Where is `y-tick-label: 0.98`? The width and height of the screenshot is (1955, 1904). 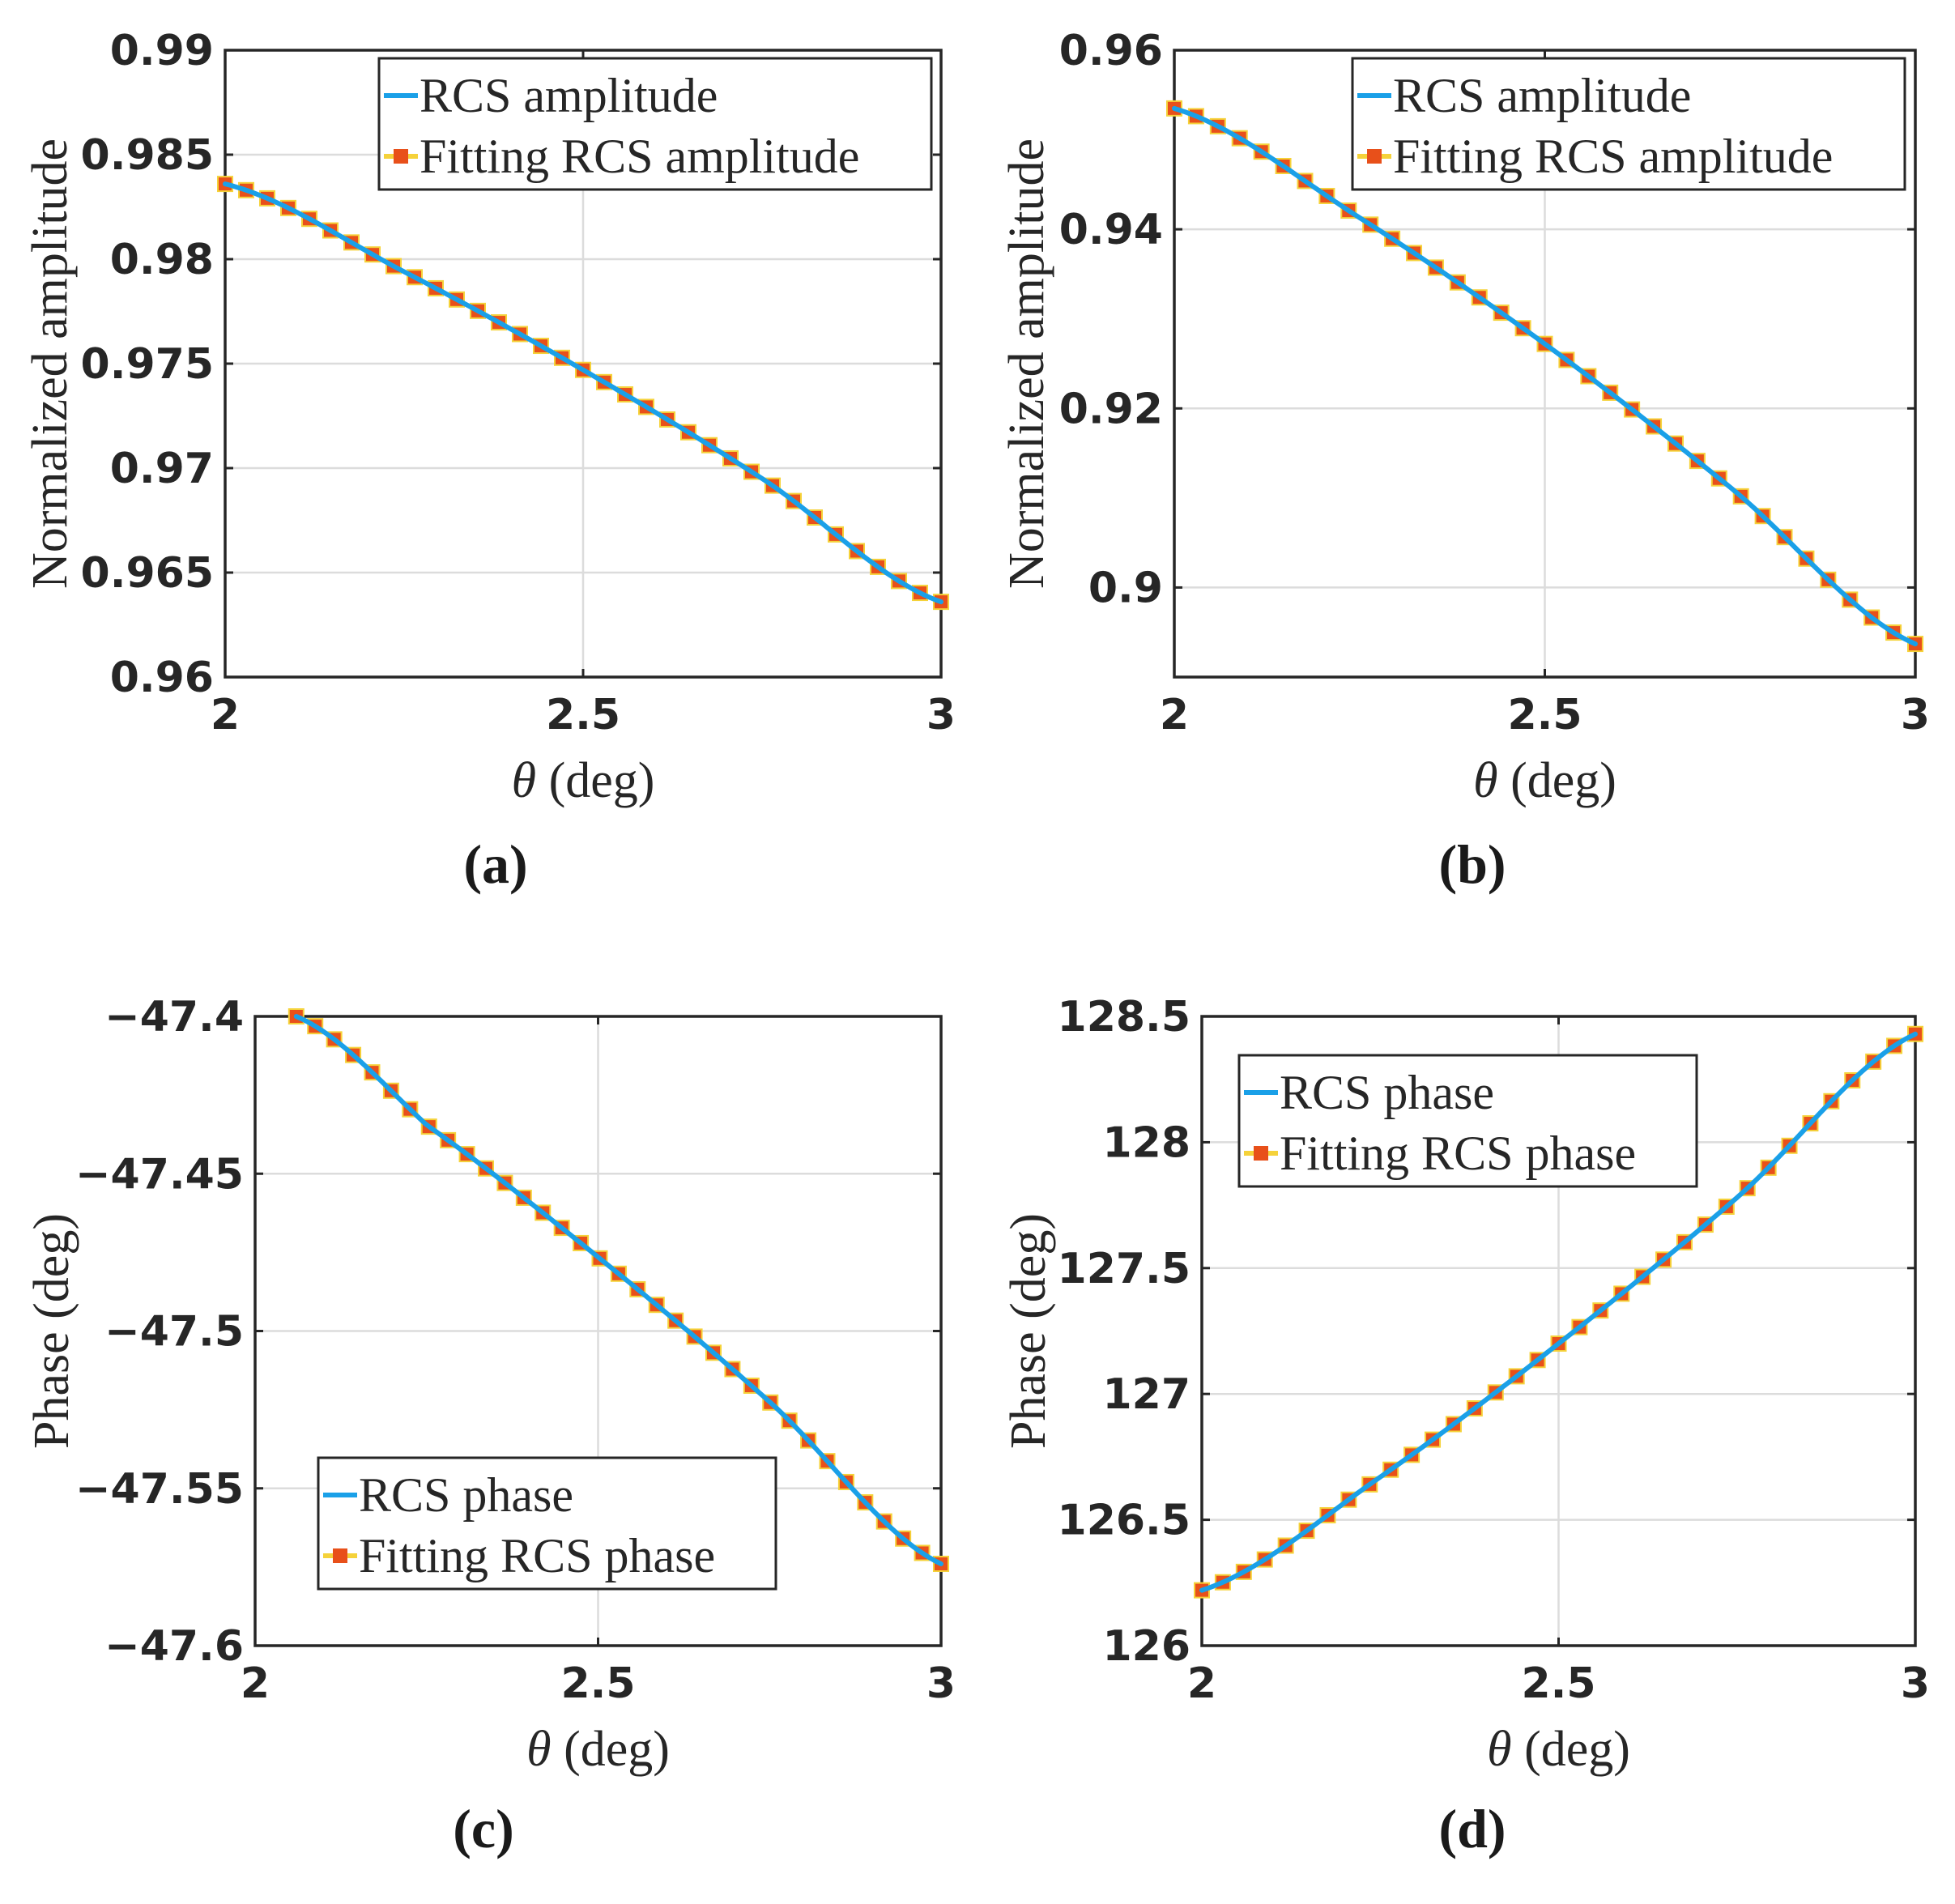
y-tick-label: 0.98 is located at coordinates (162, 260).